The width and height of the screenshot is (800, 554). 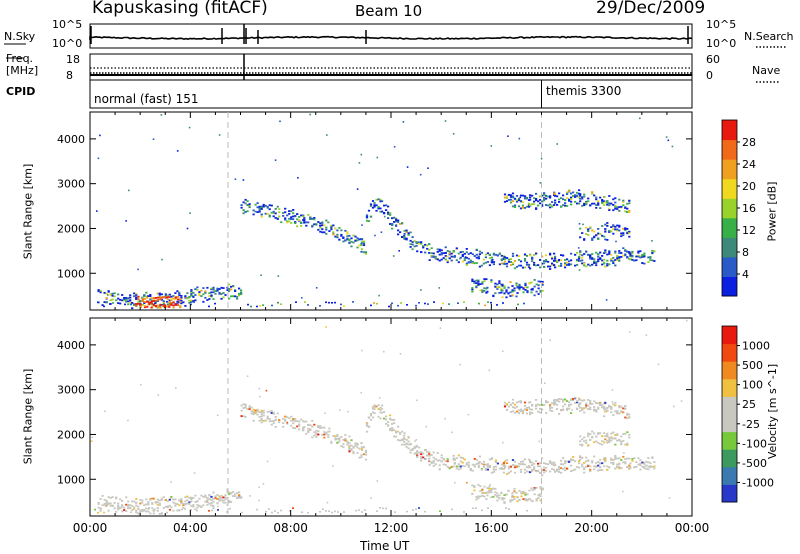 I want to click on colorbar-segment, so click(x=729, y=130).